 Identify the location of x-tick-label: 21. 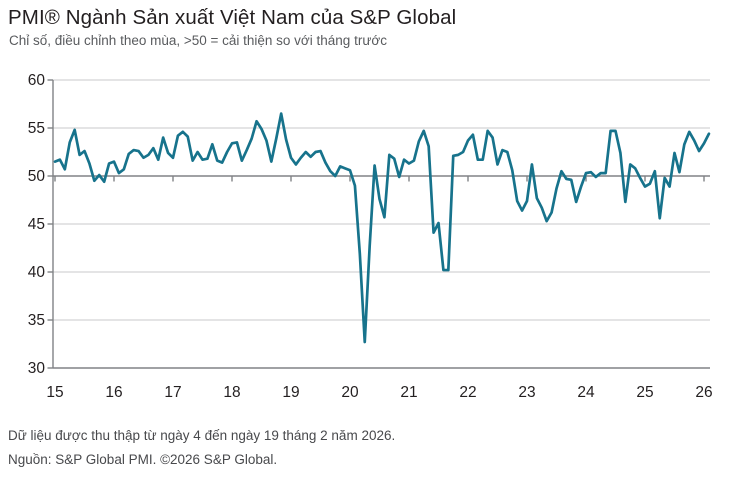
(408, 392).